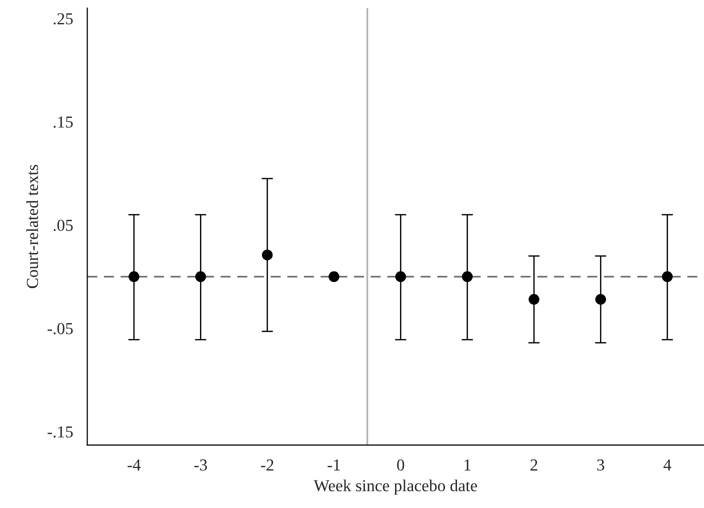  I want to click on x-axis-title: Week since placebo date, so click(395, 487).